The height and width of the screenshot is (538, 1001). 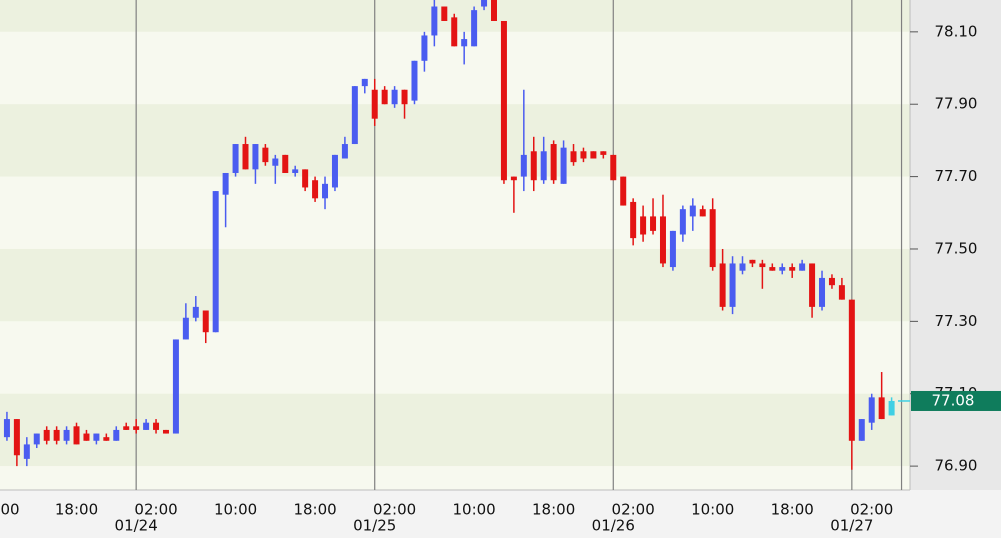 I want to click on y-tick-label: 78.10, so click(x=956, y=31).